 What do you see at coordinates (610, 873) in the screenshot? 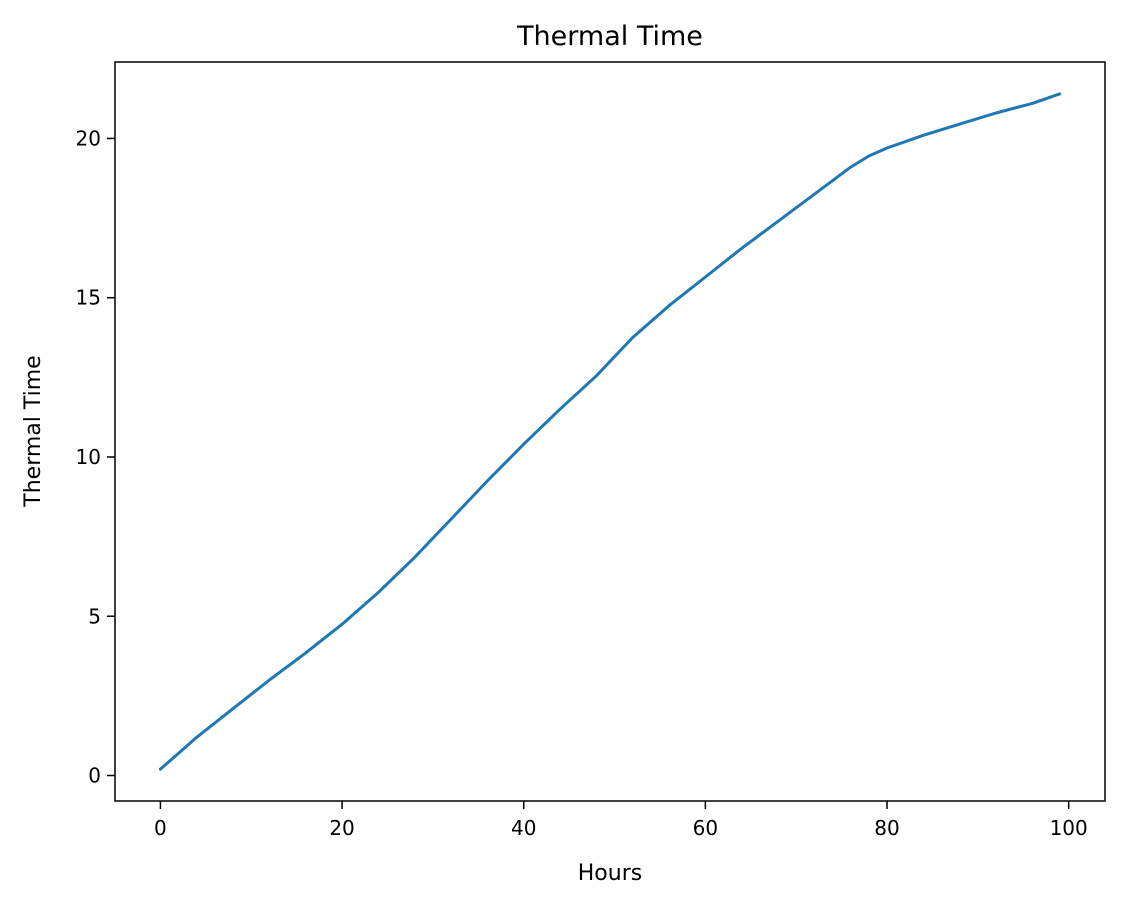
I see `x-axis-label: Hours` at bounding box center [610, 873].